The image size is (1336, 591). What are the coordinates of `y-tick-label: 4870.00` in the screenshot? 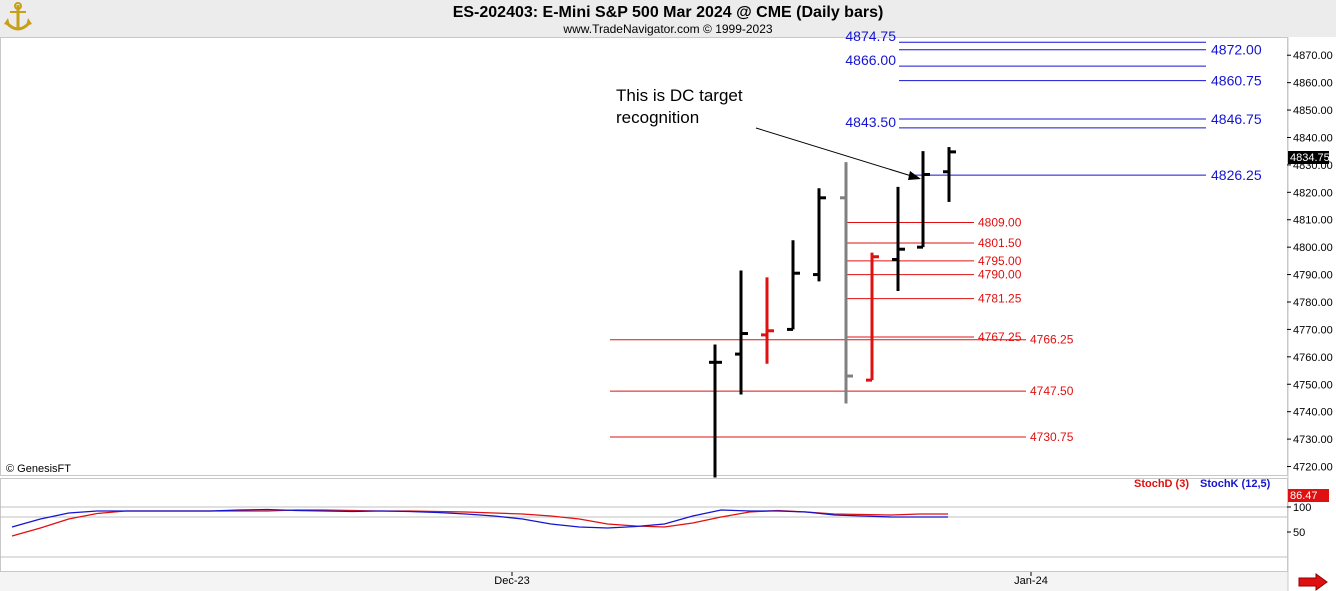 It's located at (1313, 56).